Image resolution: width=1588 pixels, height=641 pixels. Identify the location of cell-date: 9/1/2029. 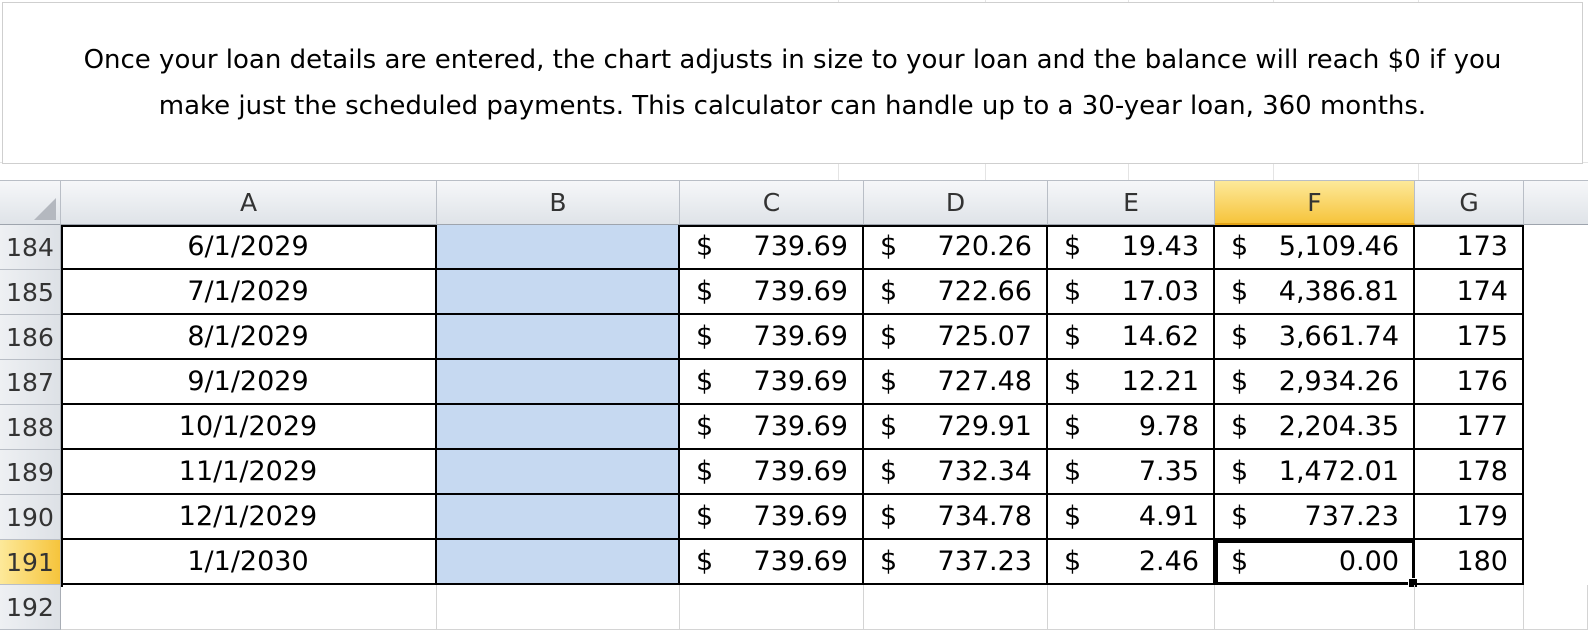
(249, 382).